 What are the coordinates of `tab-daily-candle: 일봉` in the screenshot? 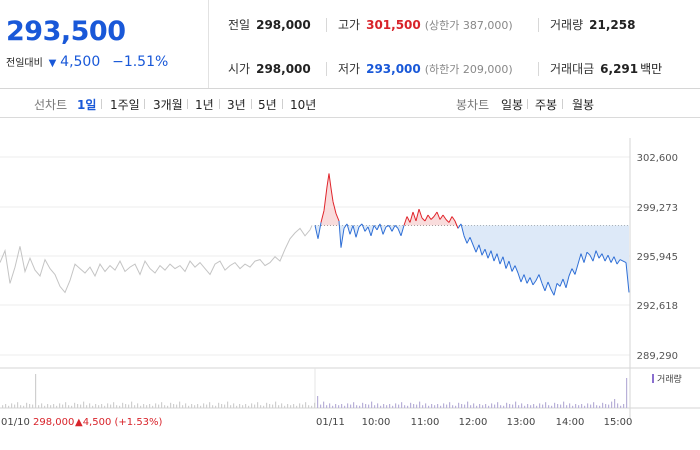 It's located at (512, 105).